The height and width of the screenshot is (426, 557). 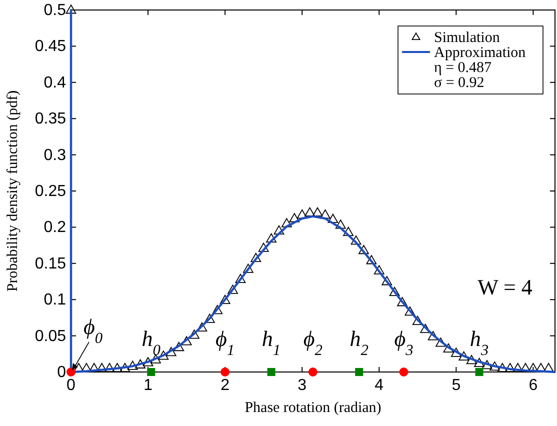 I want to click on y-tick-label: 0.4, so click(x=55, y=83).